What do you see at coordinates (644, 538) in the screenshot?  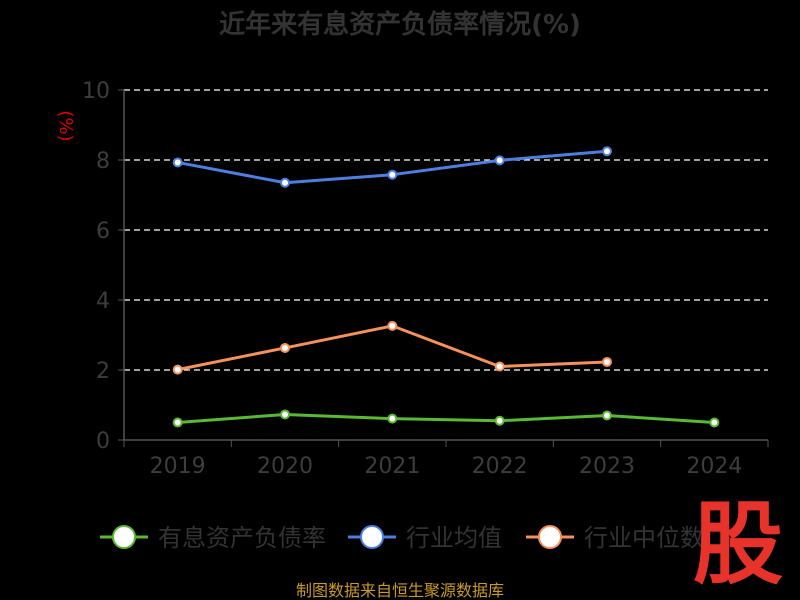 I see `legend-label: 行业中位数` at bounding box center [644, 538].